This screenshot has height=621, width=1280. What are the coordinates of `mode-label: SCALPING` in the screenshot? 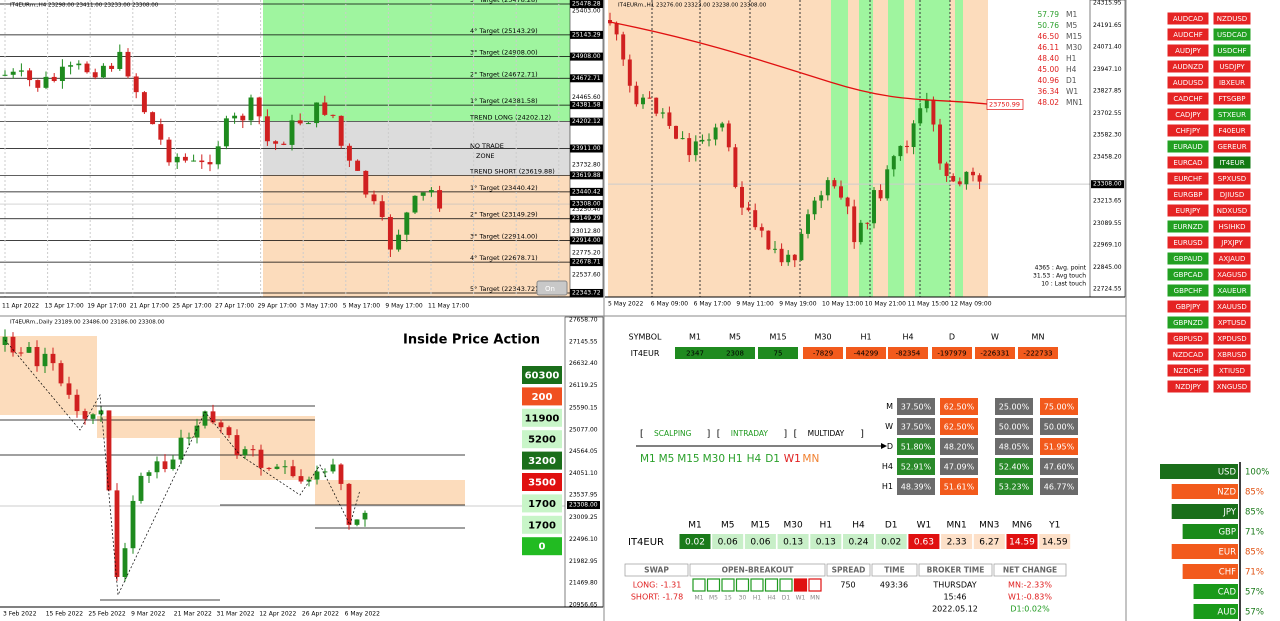 It's located at (673, 433).